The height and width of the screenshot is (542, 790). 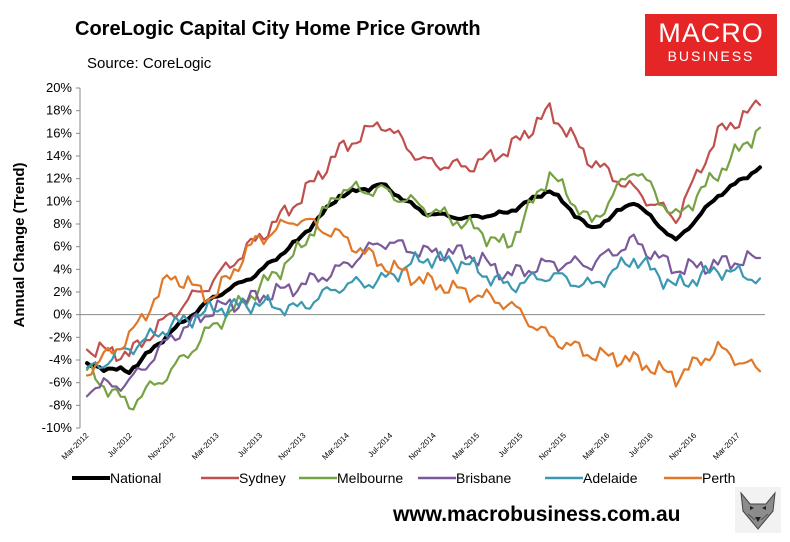 I want to click on y-tick-label: -8%, so click(x=61, y=404).